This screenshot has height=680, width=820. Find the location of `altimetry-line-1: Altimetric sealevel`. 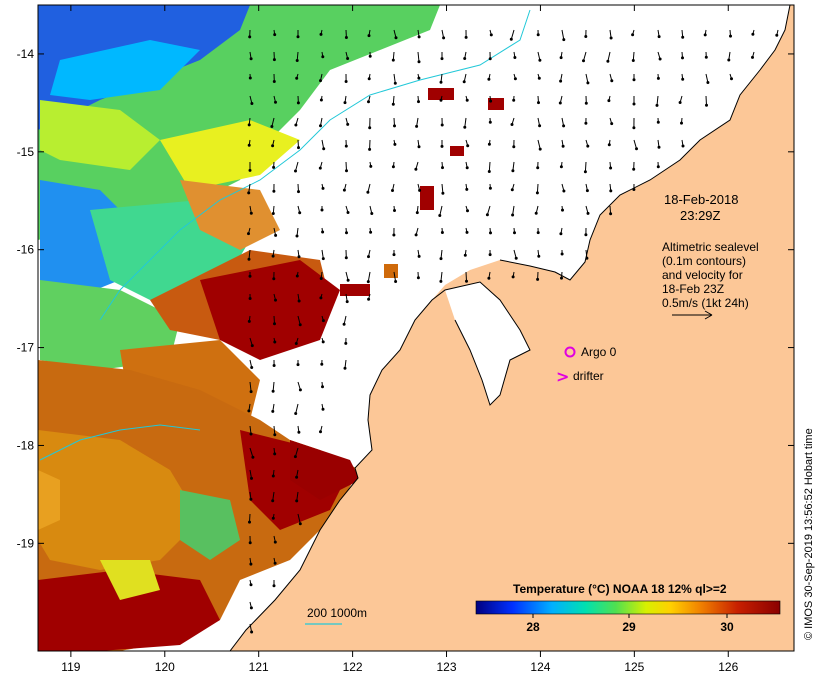

altimetry-line-1: Altimetric sealevel is located at coordinates (710, 247).